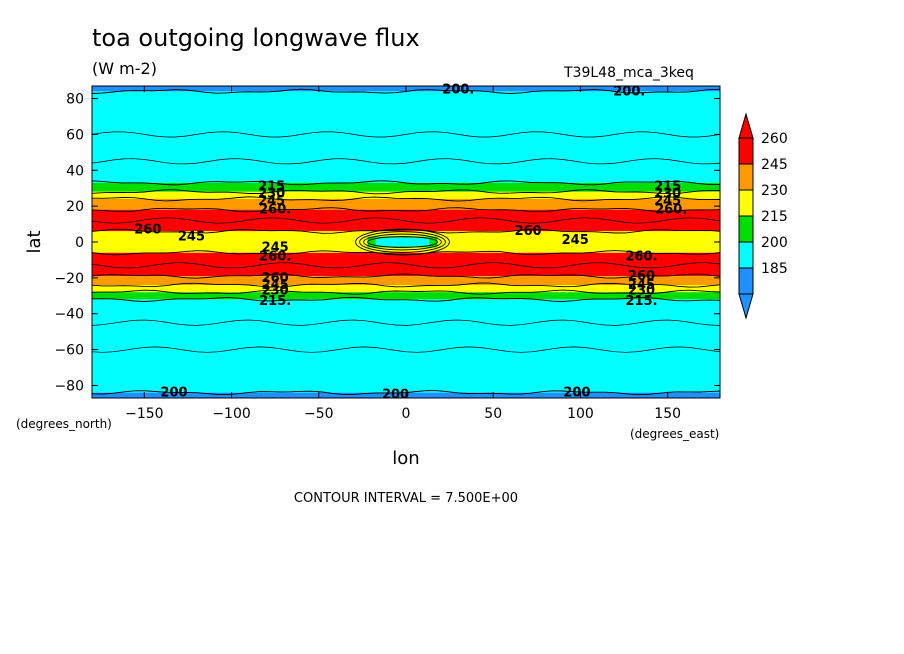 The width and height of the screenshot is (904, 654). What do you see at coordinates (580, 414) in the screenshot?
I see `x-tick-label: 100` at bounding box center [580, 414].